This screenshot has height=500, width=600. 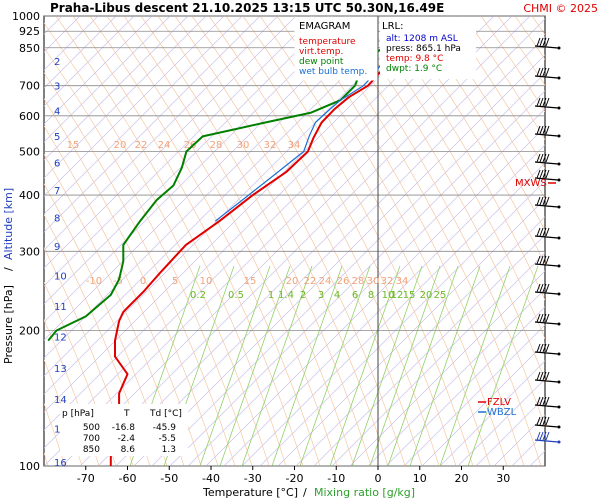 I want to click on mixing-ratio-label-green: 0.5, so click(x=236, y=295).